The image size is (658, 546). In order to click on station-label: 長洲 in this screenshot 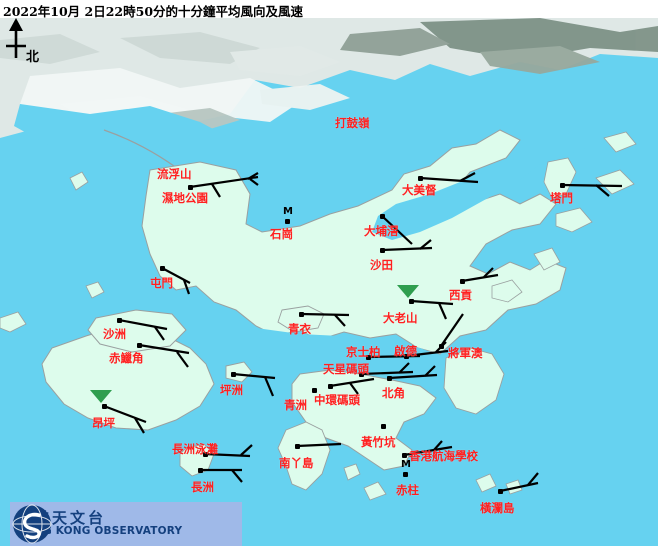, I will do `click(202, 487)`.